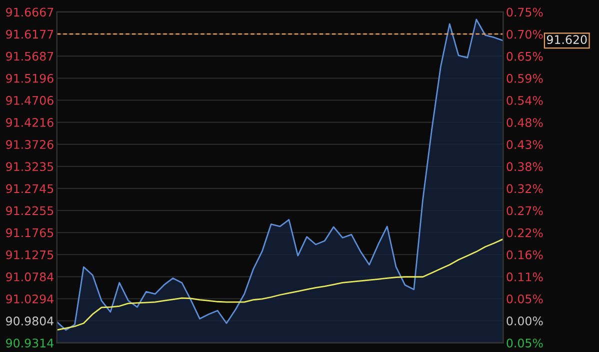 The height and width of the screenshot is (352, 599). What do you see at coordinates (30, 211) in the screenshot?
I see `y-tick-label: 91.2255` at bounding box center [30, 211].